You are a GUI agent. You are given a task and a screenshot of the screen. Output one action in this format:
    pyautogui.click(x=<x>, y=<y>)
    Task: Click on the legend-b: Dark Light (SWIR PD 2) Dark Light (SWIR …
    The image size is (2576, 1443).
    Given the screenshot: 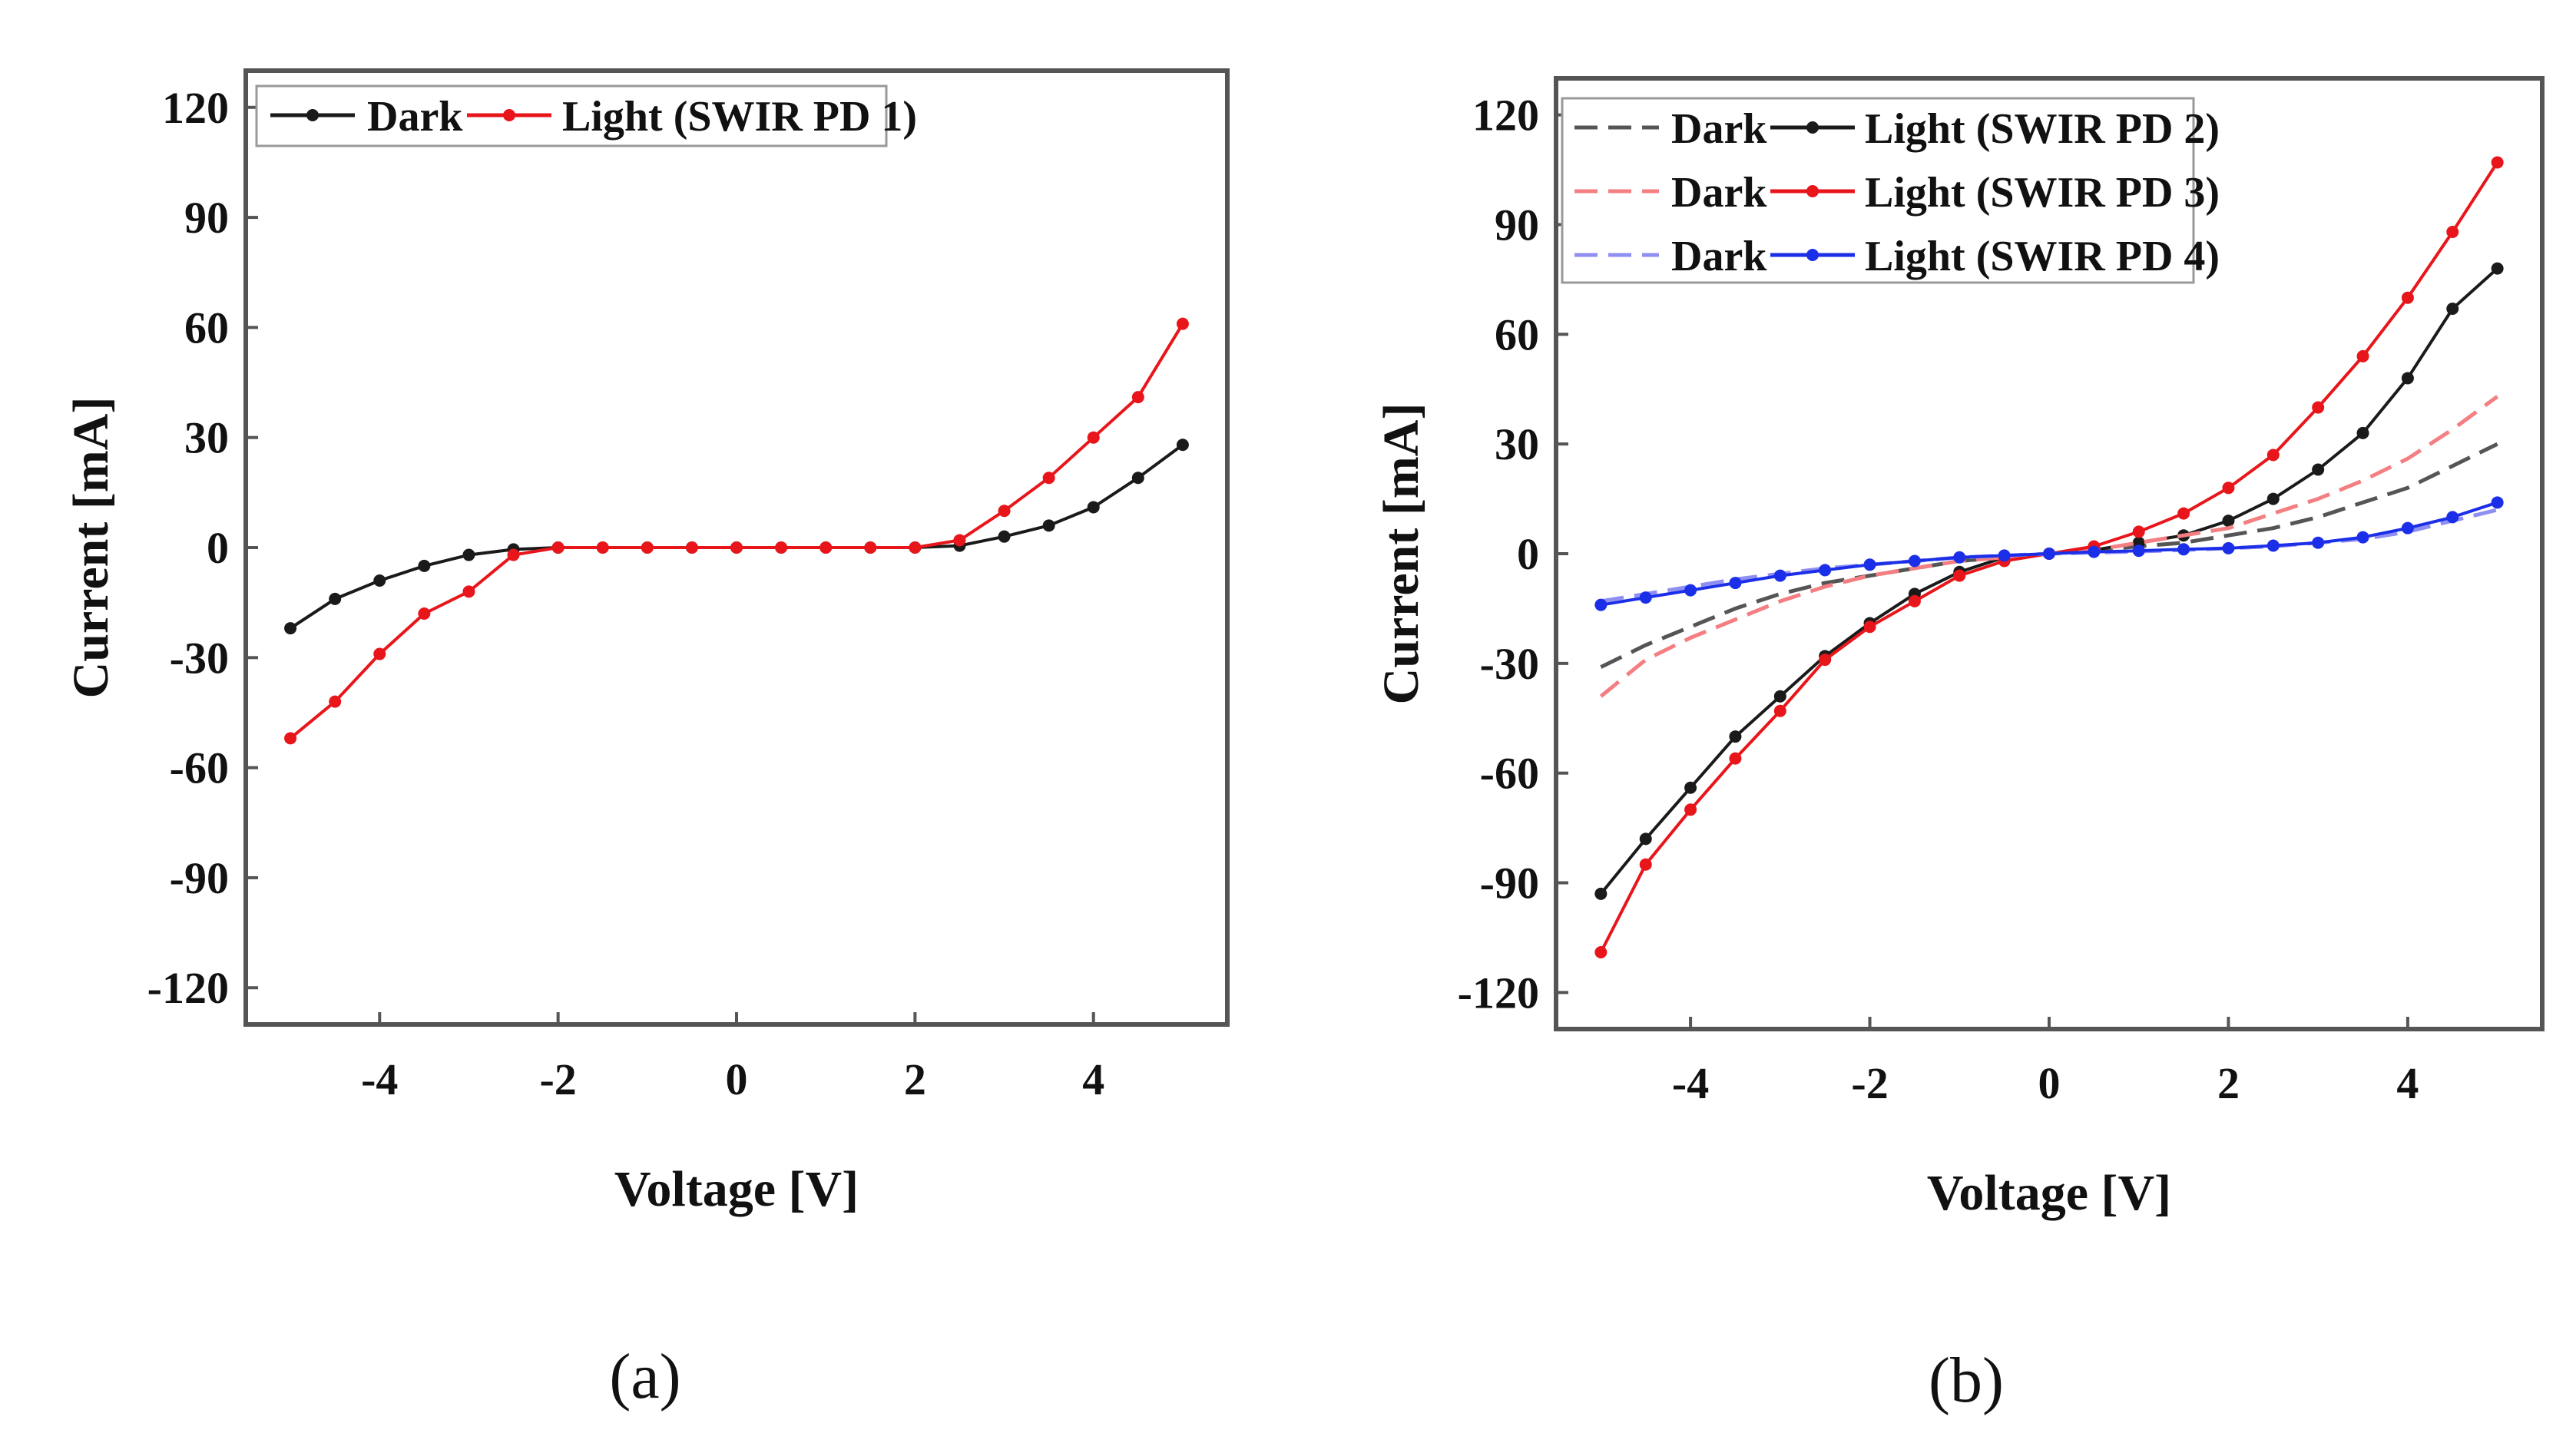 What is the action you would take?
    pyautogui.click(x=1891, y=191)
    